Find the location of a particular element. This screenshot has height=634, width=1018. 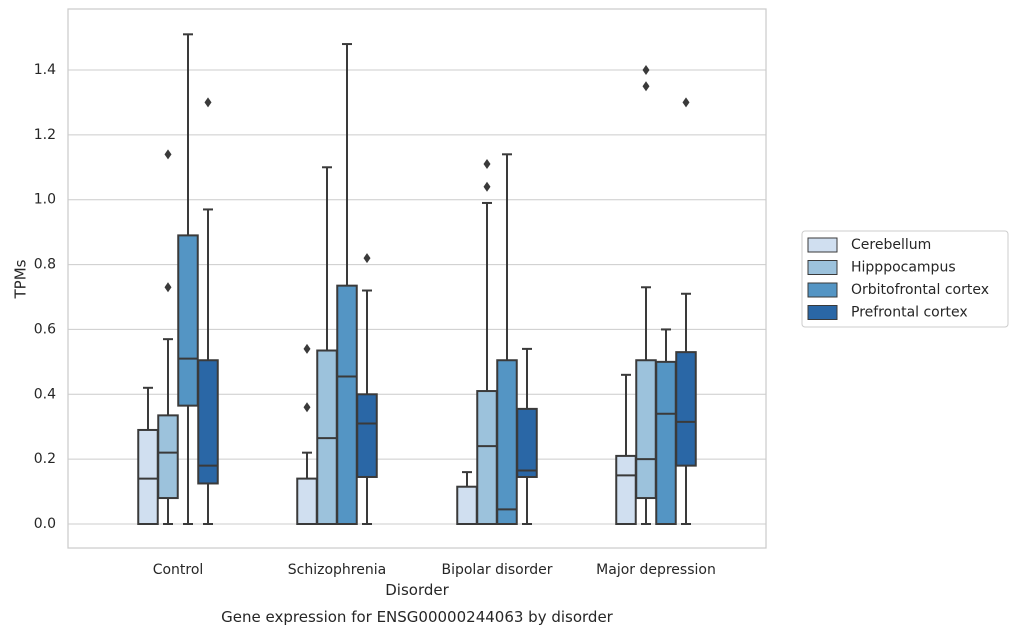

x-axis-label: Disorder is located at coordinates (417, 590).